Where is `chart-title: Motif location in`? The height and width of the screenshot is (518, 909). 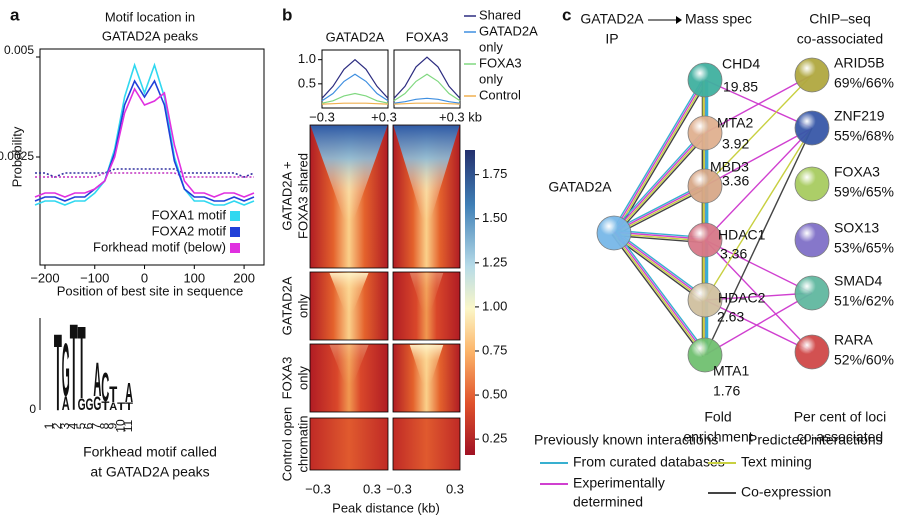
chart-title: Motif location in is located at coordinates (150, 16).